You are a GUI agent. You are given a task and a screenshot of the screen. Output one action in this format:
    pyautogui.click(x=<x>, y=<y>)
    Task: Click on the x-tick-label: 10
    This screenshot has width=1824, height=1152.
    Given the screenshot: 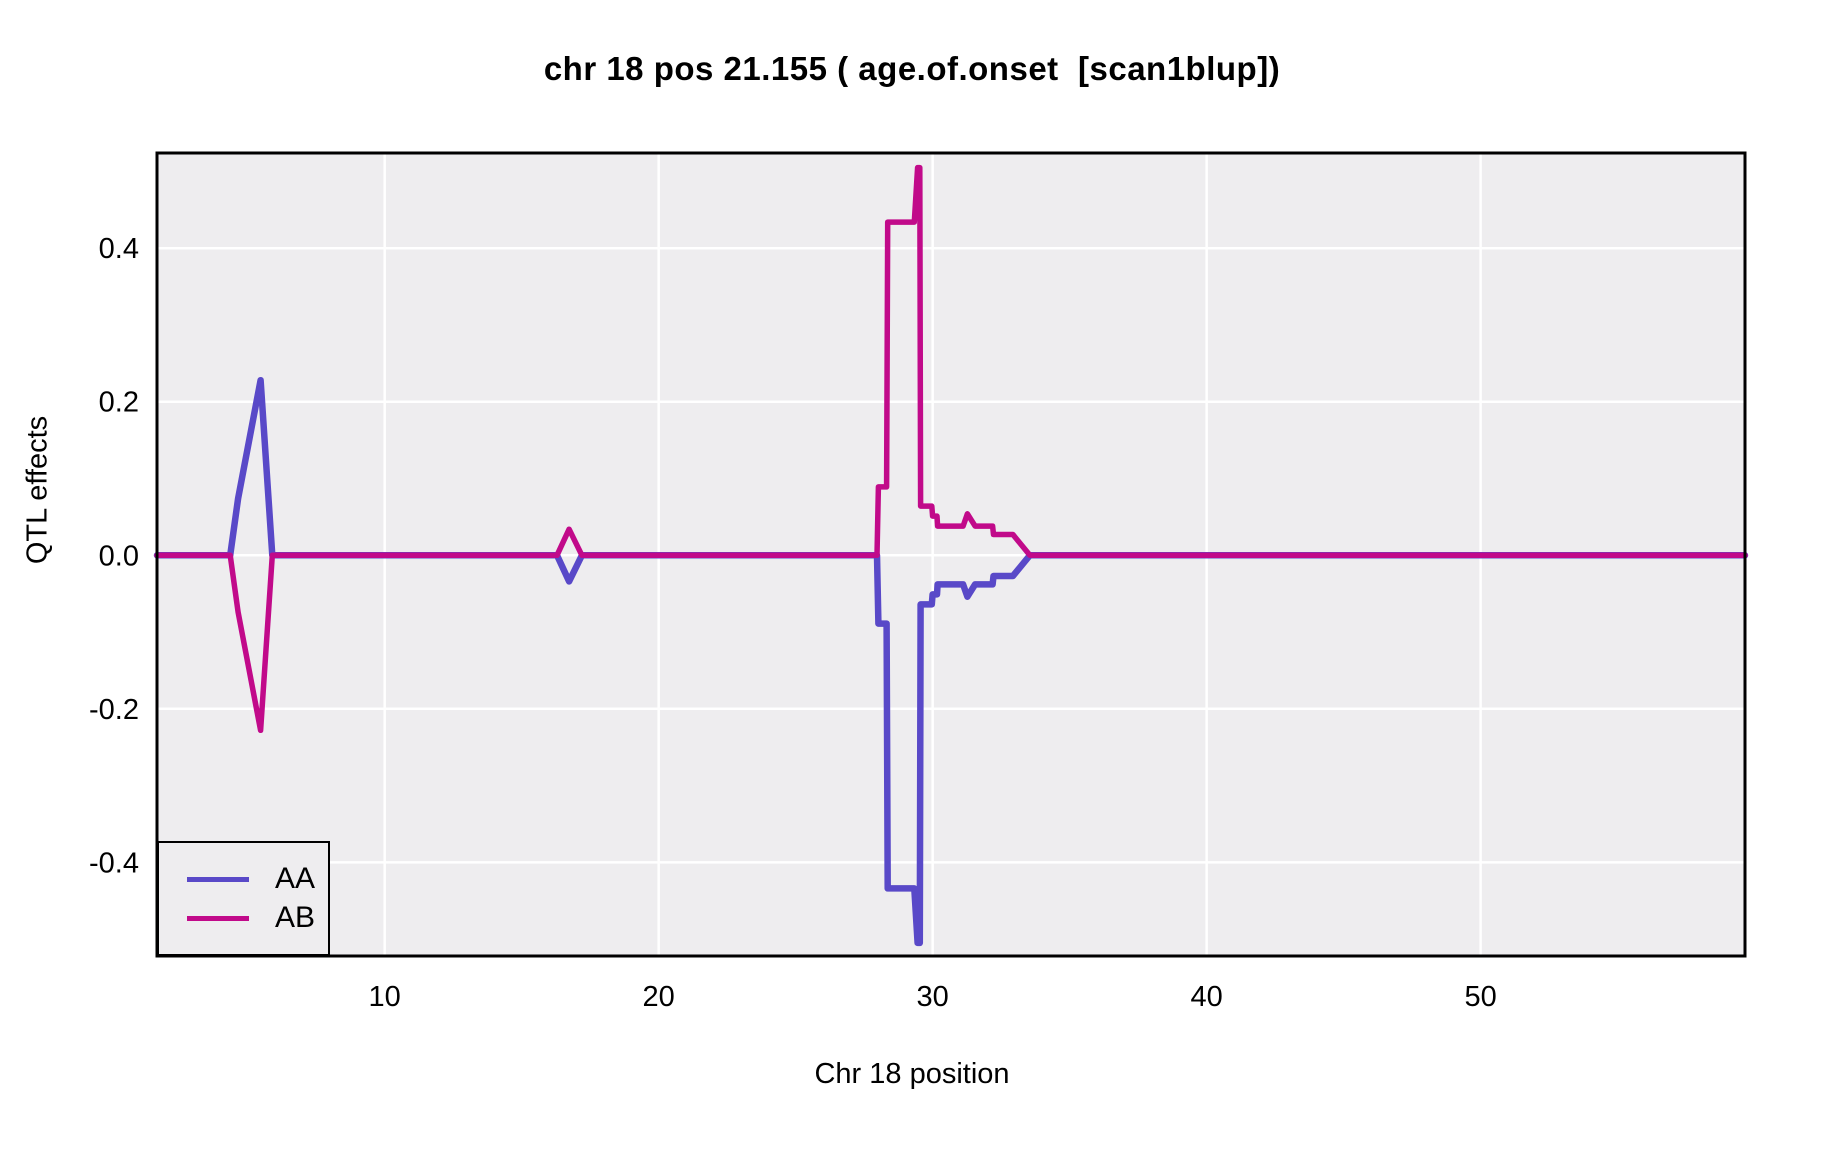 What is the action you would take?
    pyautogui.click(x=385, y=997)
    